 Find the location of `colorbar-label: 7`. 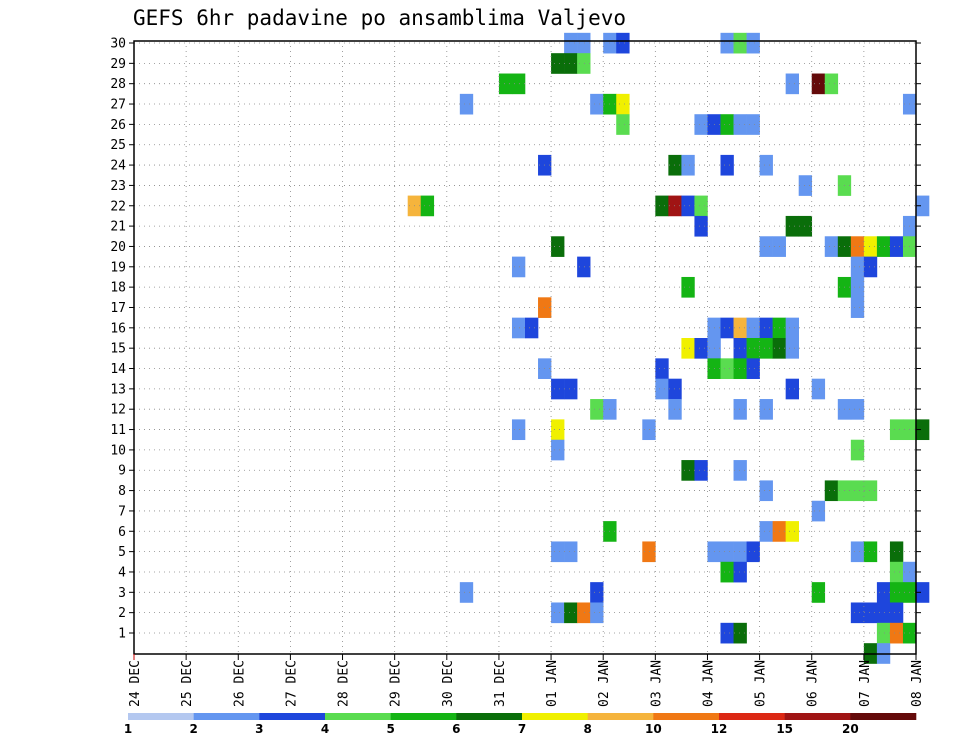

colorbar-label: 7 is located at coordinates (522, 729).